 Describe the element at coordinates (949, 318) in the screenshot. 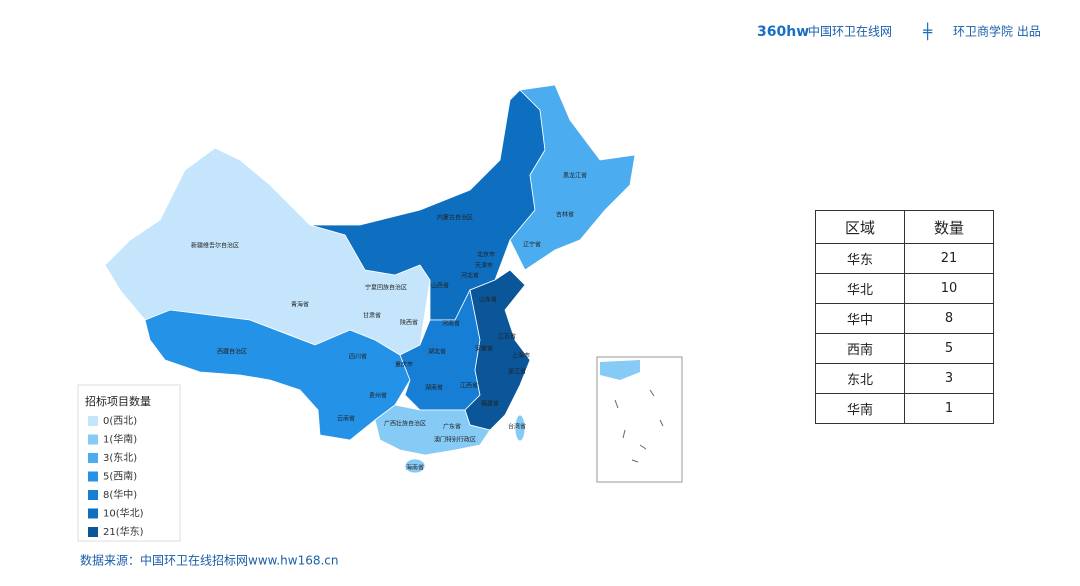

I see `table-cell: 8` at that location.